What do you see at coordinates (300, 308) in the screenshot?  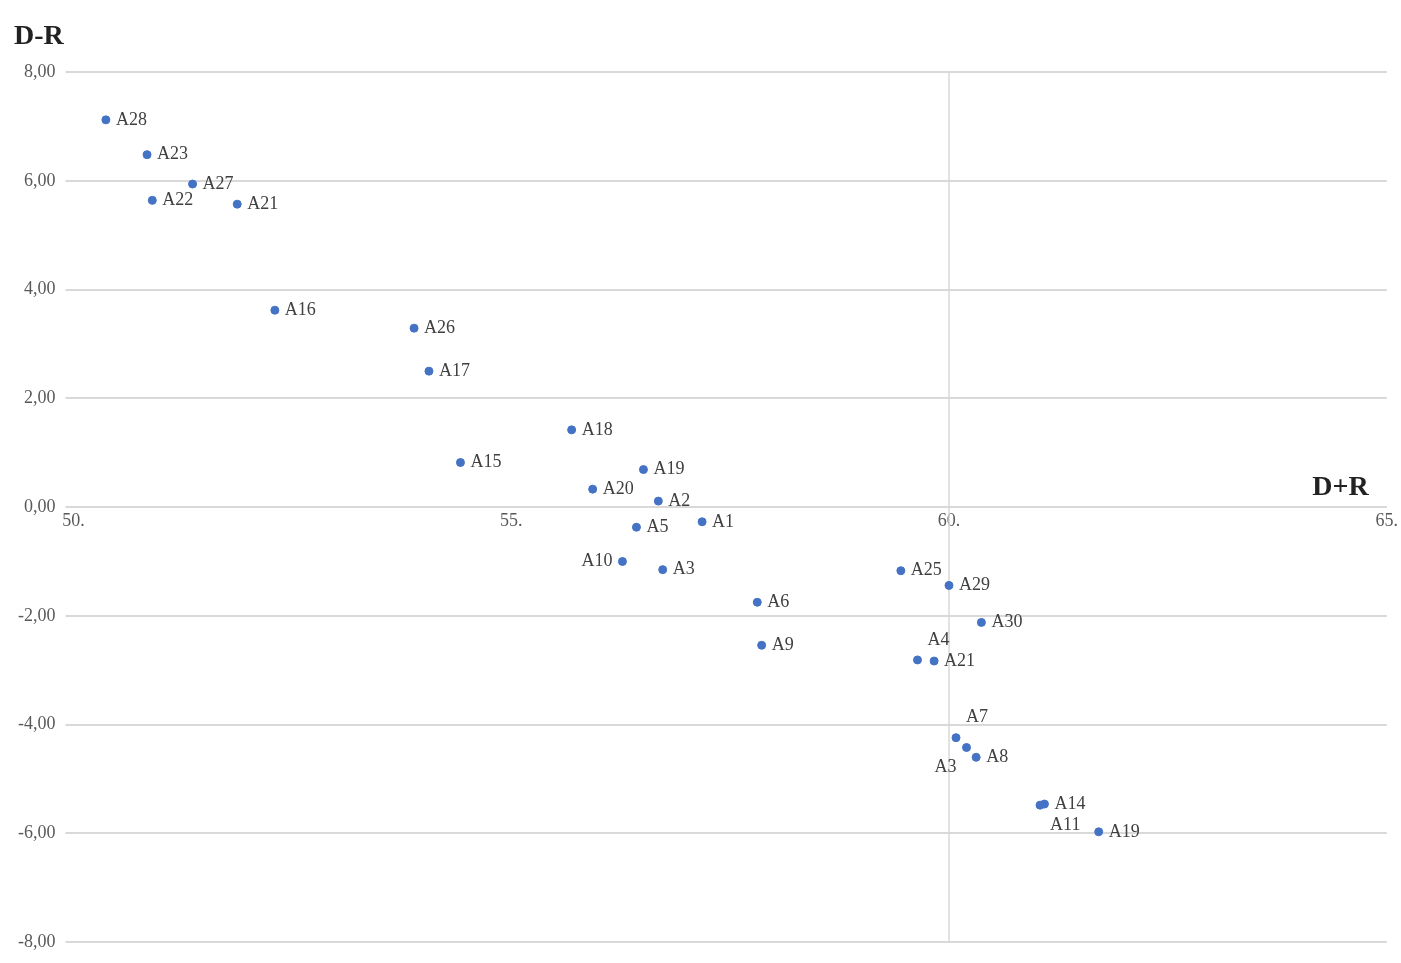 I see `annotation: A16` at bounding box center [300, 308].